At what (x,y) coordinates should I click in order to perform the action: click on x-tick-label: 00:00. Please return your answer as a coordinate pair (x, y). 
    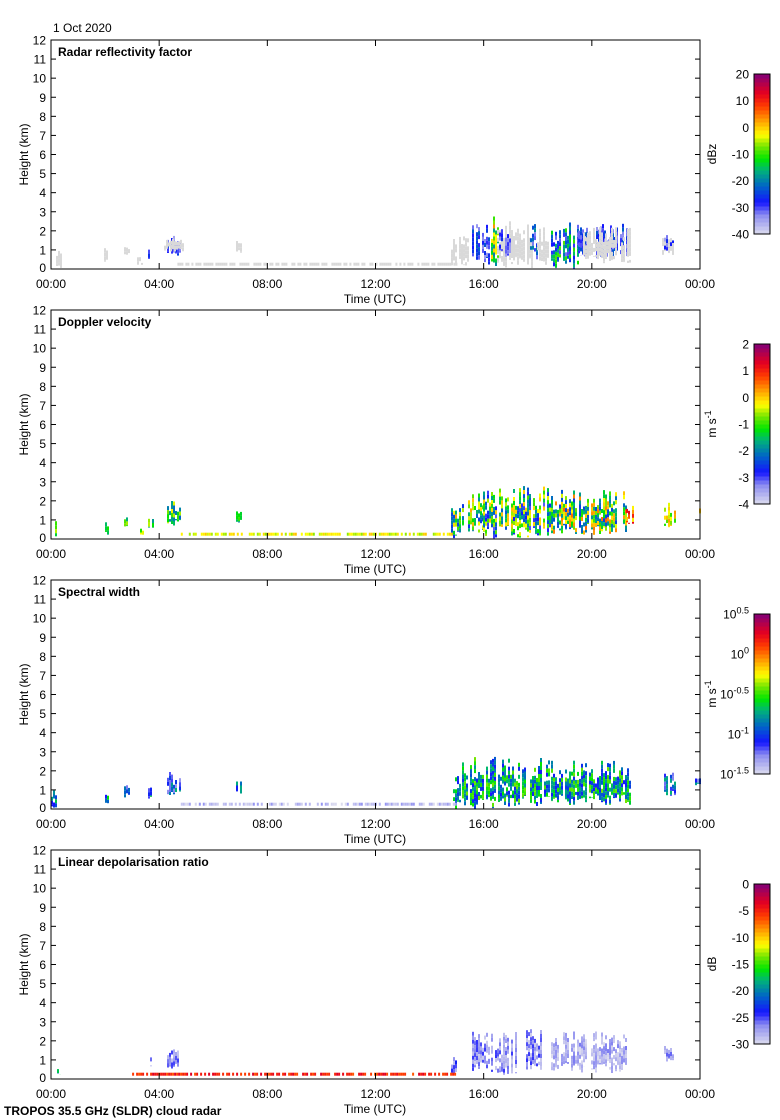
    Looking at the image, I should click on (51, 554).